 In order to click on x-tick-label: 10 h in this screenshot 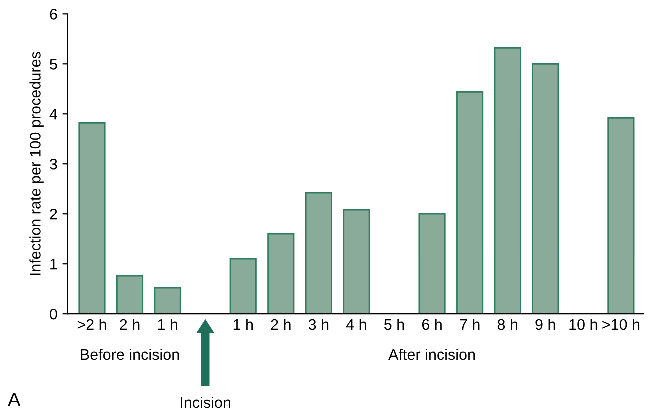, I will do `click(584, 324)`.